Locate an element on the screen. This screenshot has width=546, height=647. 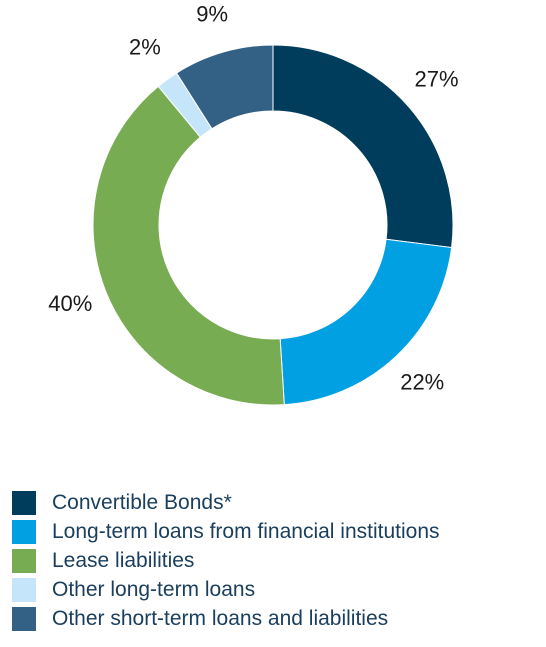
legend-label: Lease liabilities is located at coordinates (123, 560).